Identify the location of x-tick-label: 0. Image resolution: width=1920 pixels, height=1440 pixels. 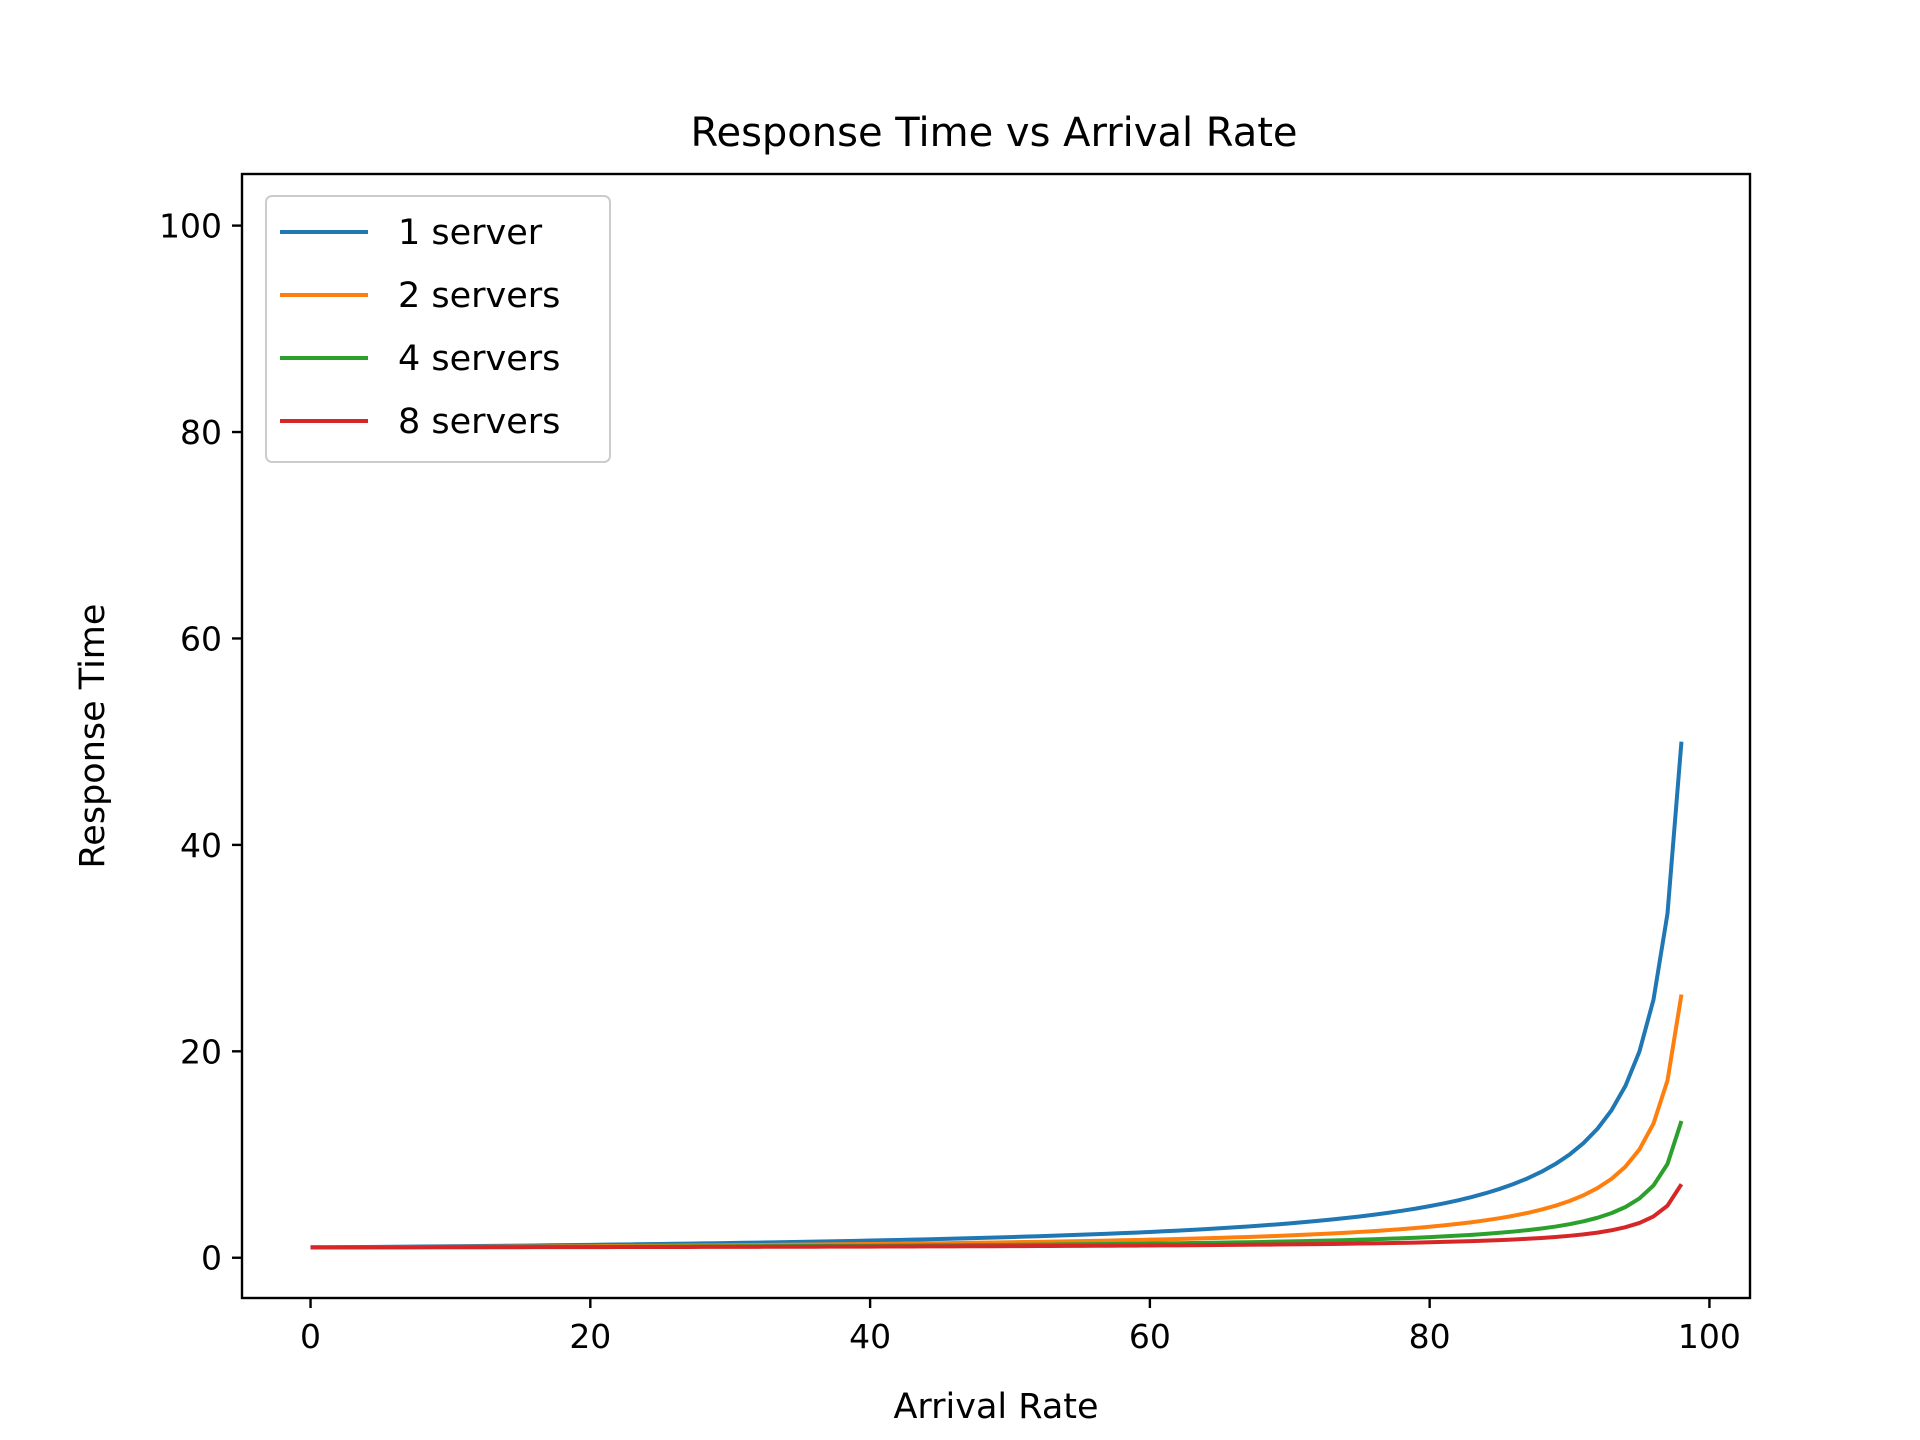
(310, 1336).